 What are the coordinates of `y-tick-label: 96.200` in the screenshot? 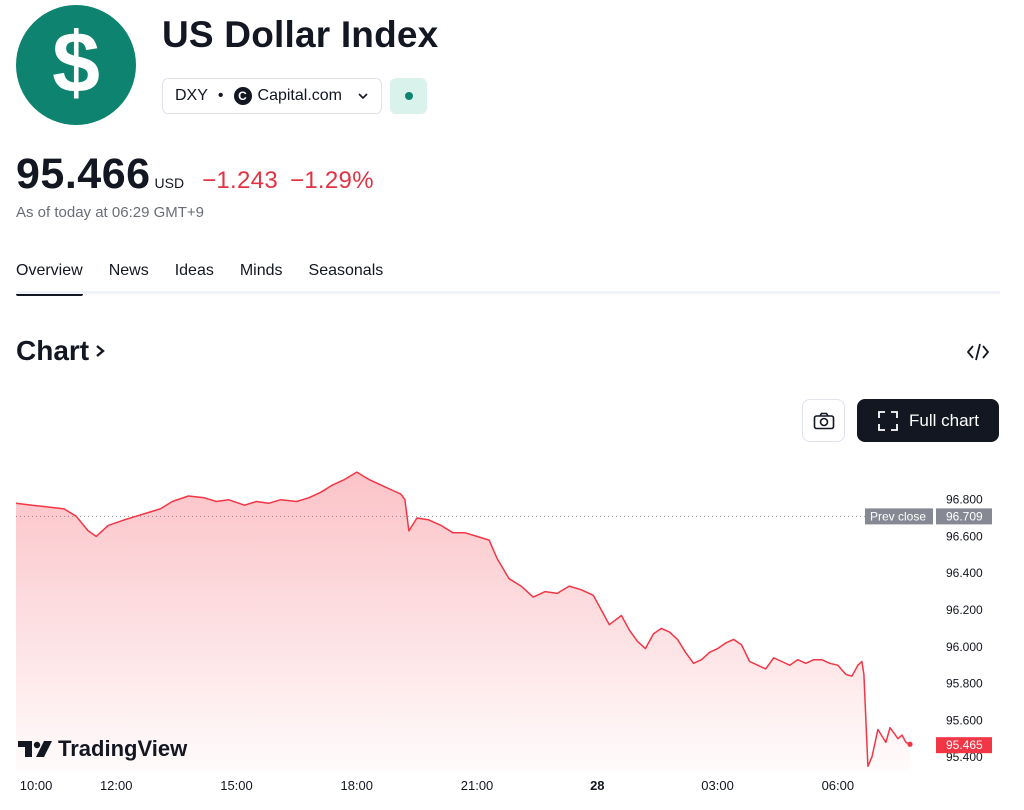 It's located at (964, 610).